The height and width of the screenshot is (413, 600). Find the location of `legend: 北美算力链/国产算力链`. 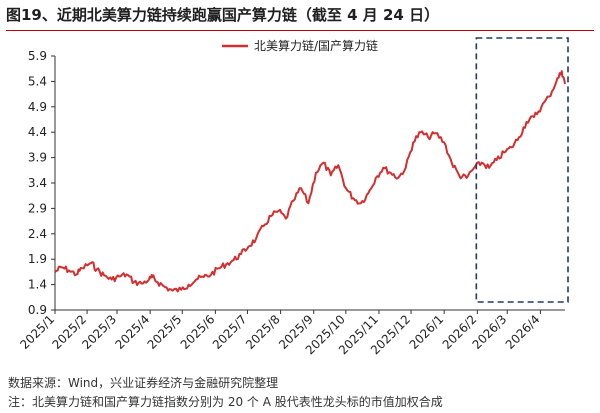

legend: 北美算力链/国产算力链 is located at coordinates (300, 45).